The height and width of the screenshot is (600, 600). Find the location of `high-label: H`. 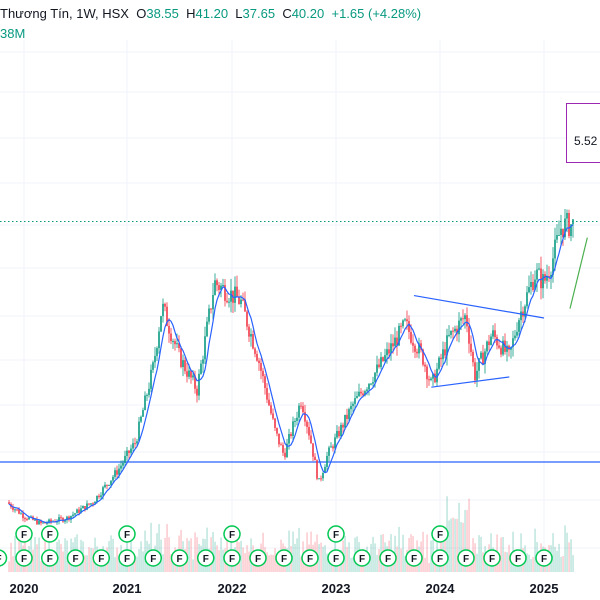

high-label: H is located at coordinates (191, 13).